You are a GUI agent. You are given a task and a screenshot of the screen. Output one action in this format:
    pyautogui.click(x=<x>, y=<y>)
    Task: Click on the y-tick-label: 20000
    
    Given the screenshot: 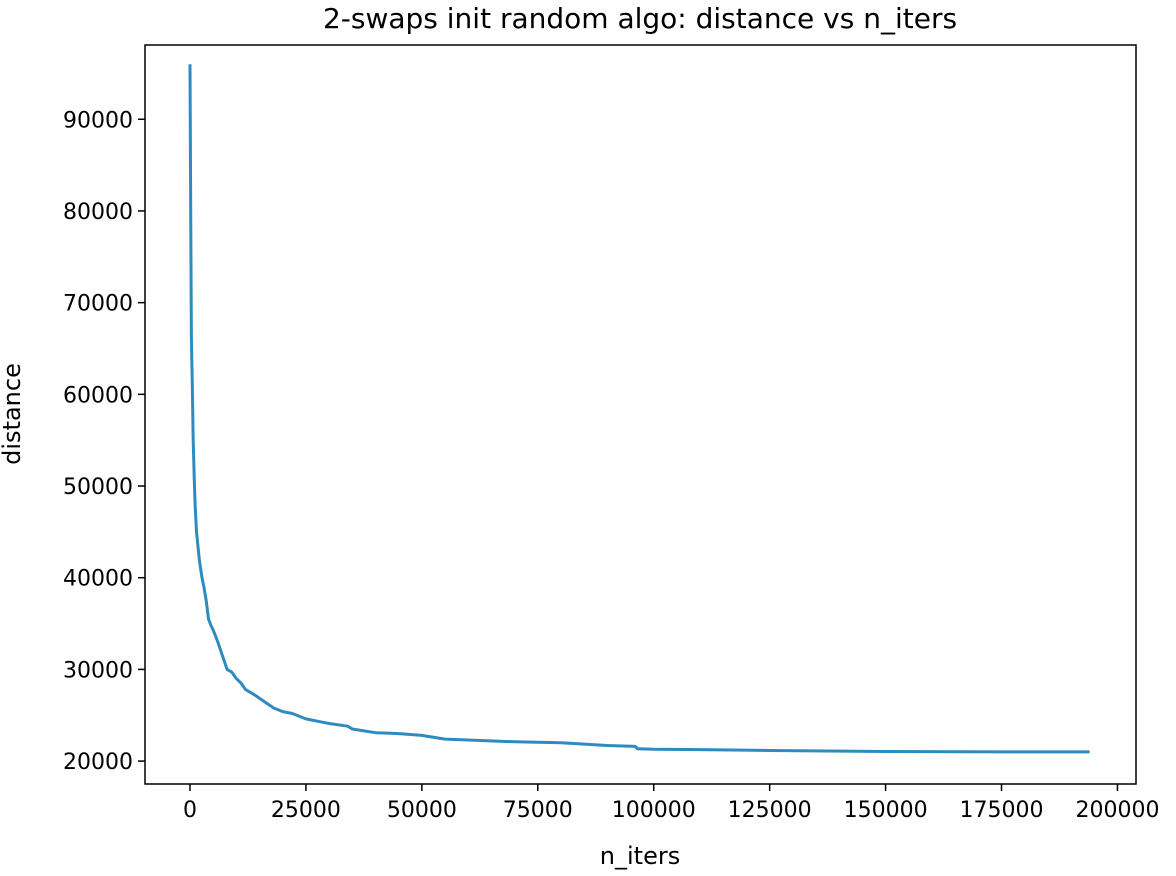 What is the action you would take?
    pyautogui.click(x=98, y=762)
    